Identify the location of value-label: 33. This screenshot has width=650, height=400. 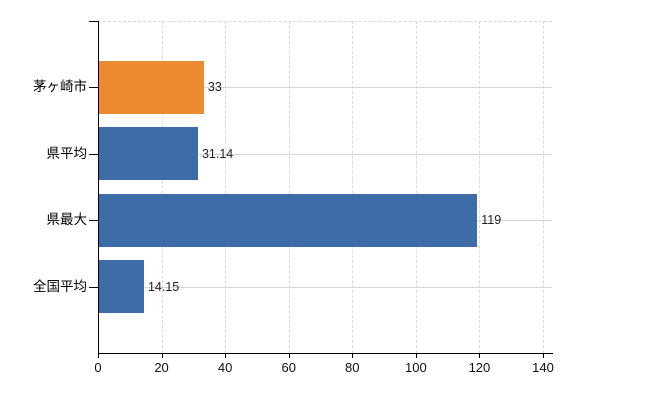
(214, 87).